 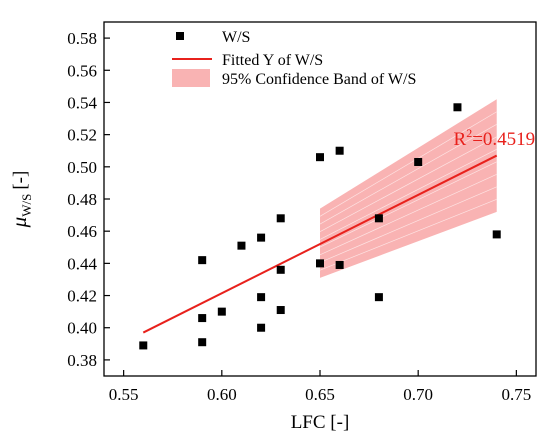 I want to click on legend-marker-band, so click(x=191, y=78).